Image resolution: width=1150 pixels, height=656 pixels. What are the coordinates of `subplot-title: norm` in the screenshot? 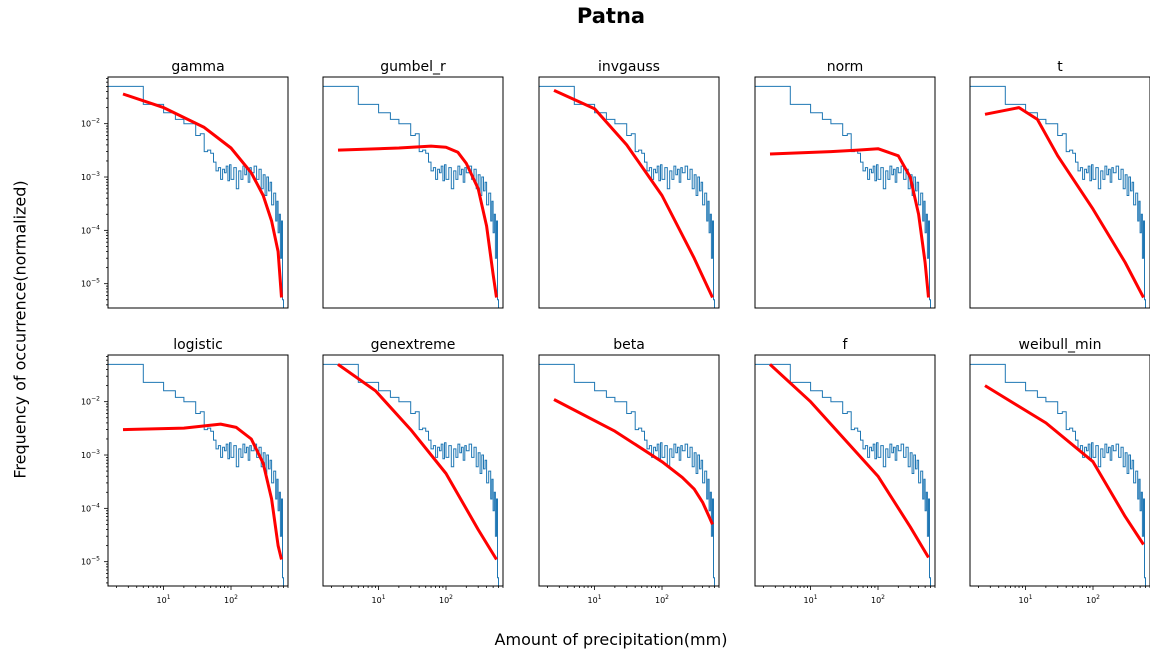 It's located at (845, 67).